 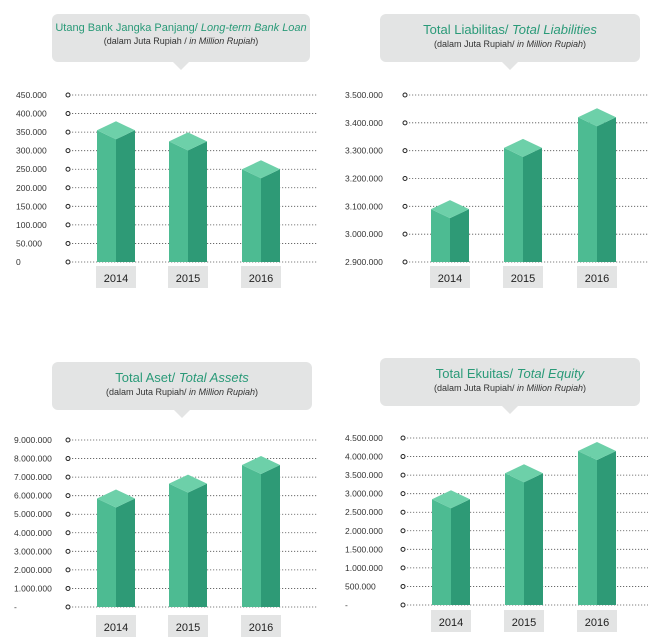 What do you see at coordinates (364, 151) in the screenshot?
I see `y-tick-label: 3.300.000` at bounding box center [364, 151].